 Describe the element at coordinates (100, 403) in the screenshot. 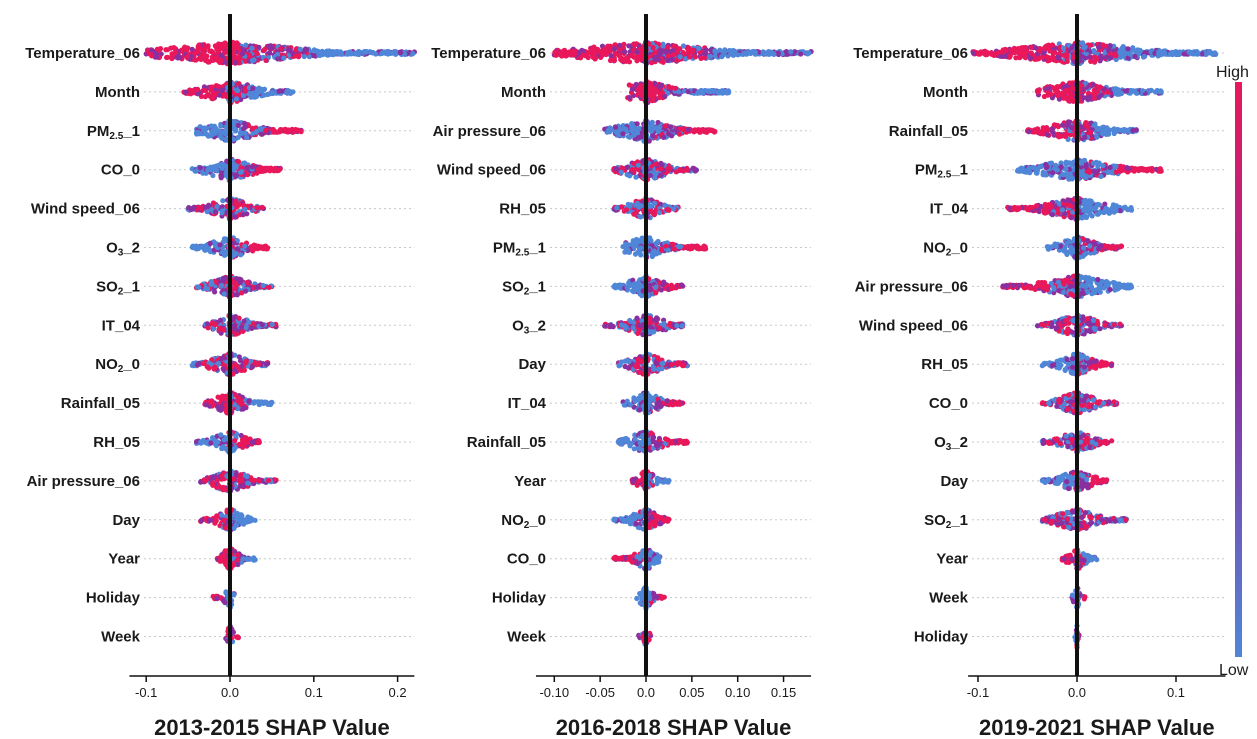

I see `feature-label: Rainfall_05` at that location.